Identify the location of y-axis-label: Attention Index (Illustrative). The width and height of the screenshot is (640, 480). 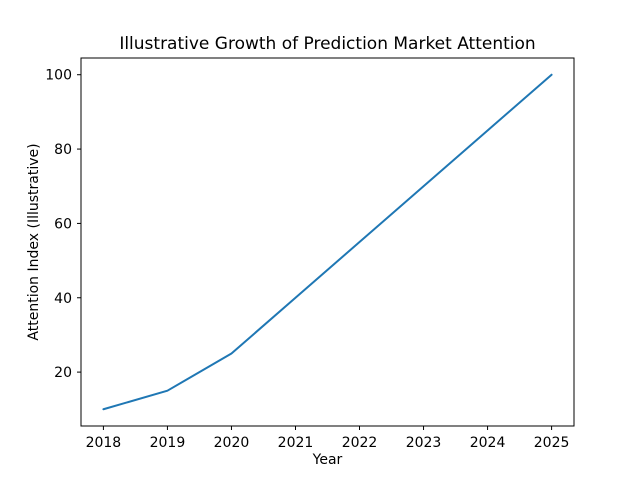
(34, 241).